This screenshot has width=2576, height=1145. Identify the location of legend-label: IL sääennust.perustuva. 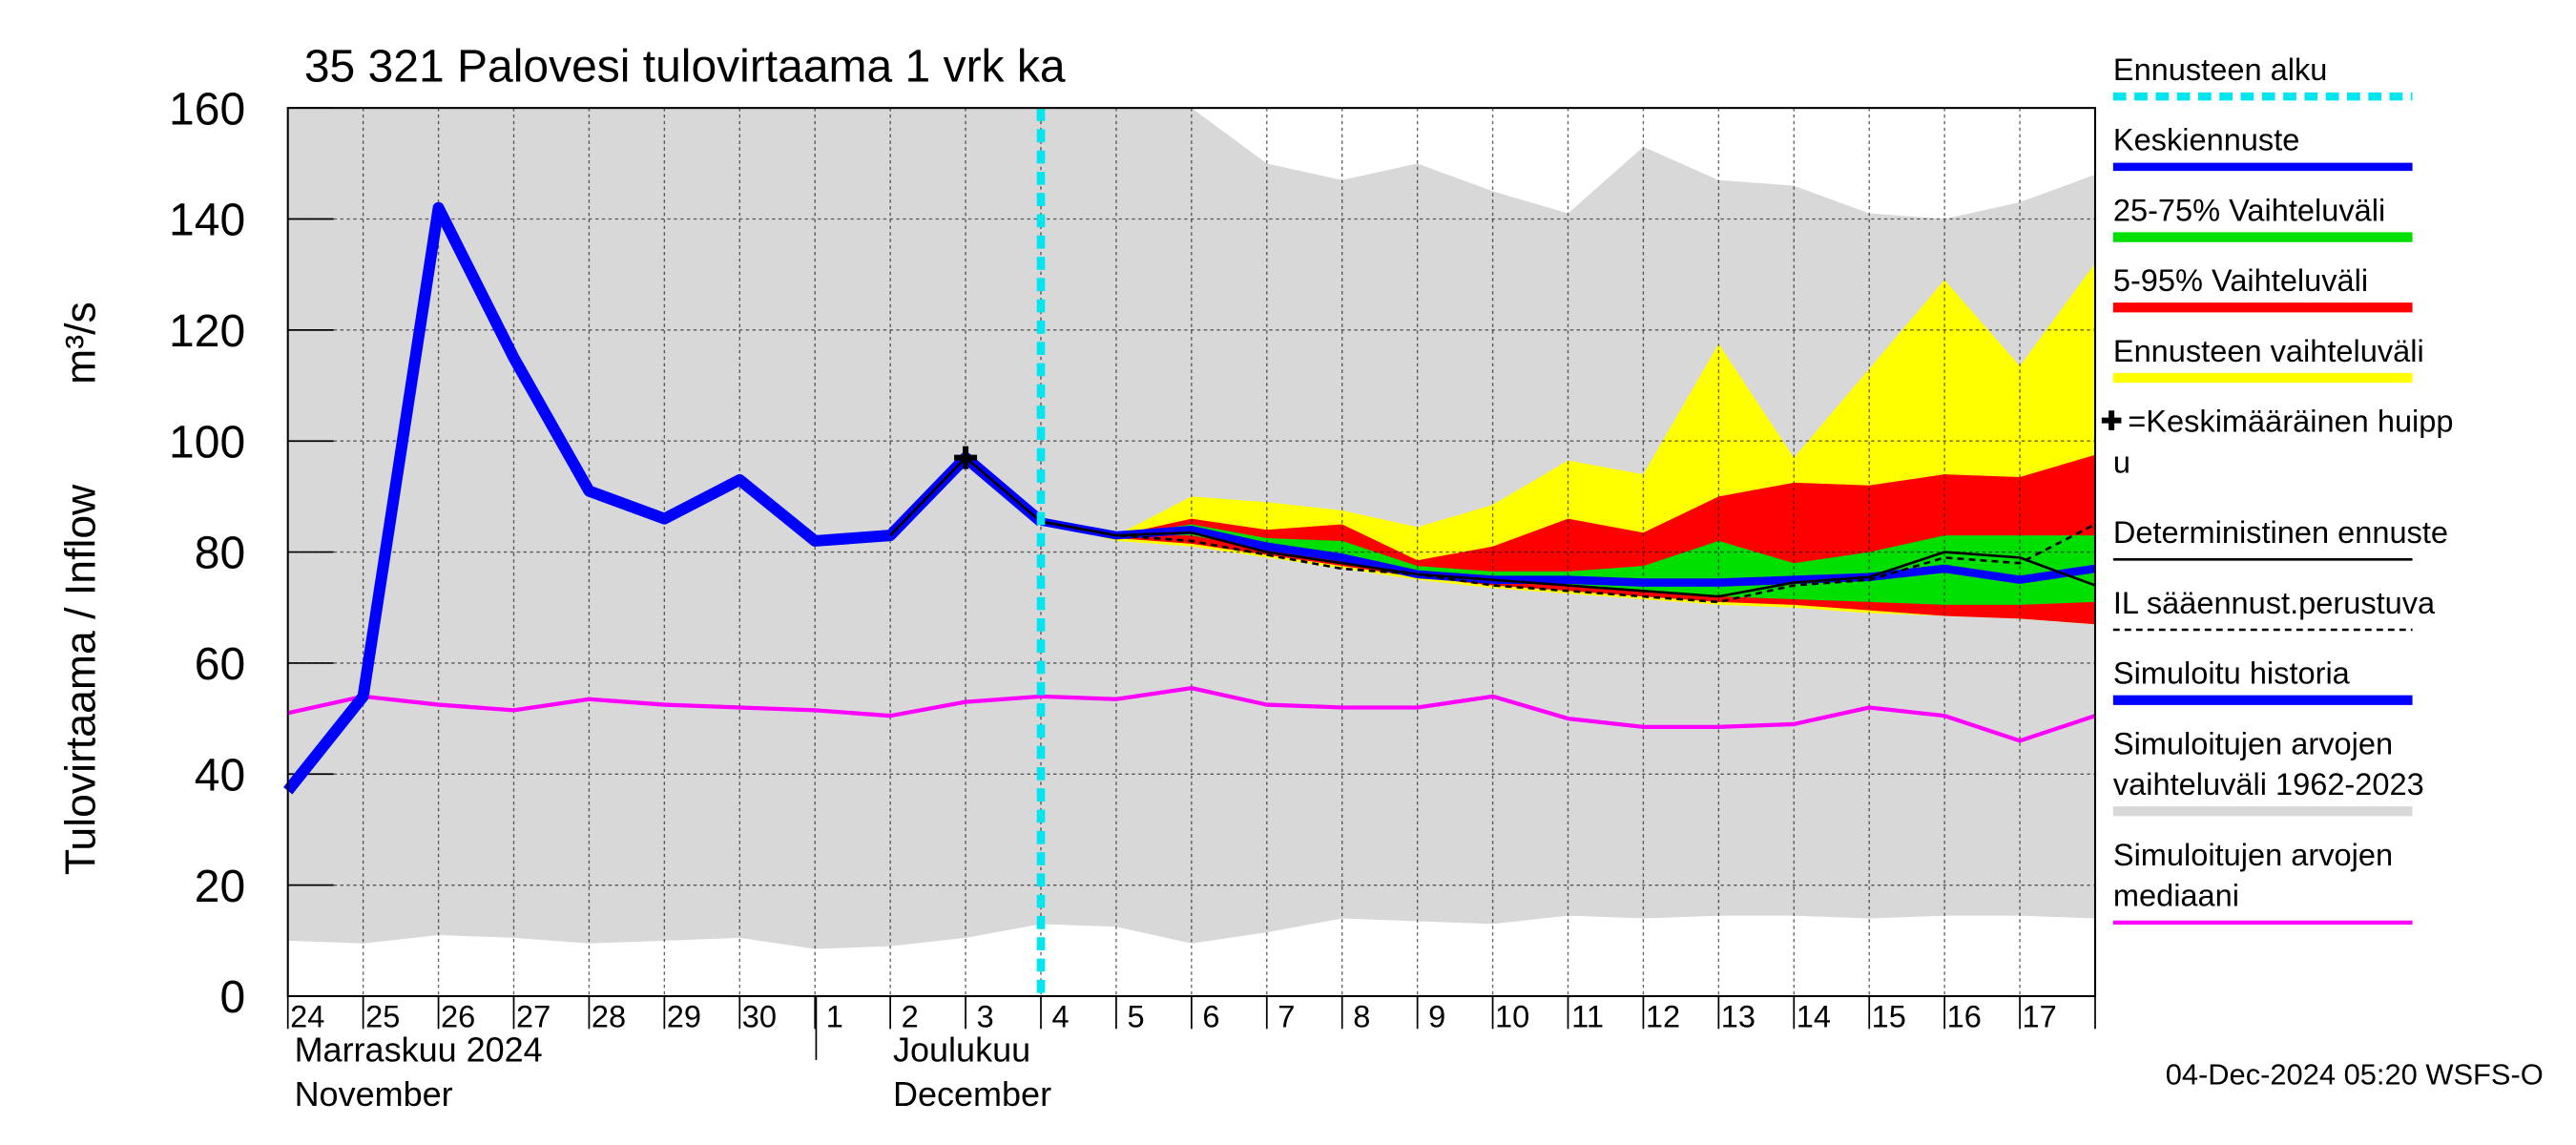
(2274, 603).